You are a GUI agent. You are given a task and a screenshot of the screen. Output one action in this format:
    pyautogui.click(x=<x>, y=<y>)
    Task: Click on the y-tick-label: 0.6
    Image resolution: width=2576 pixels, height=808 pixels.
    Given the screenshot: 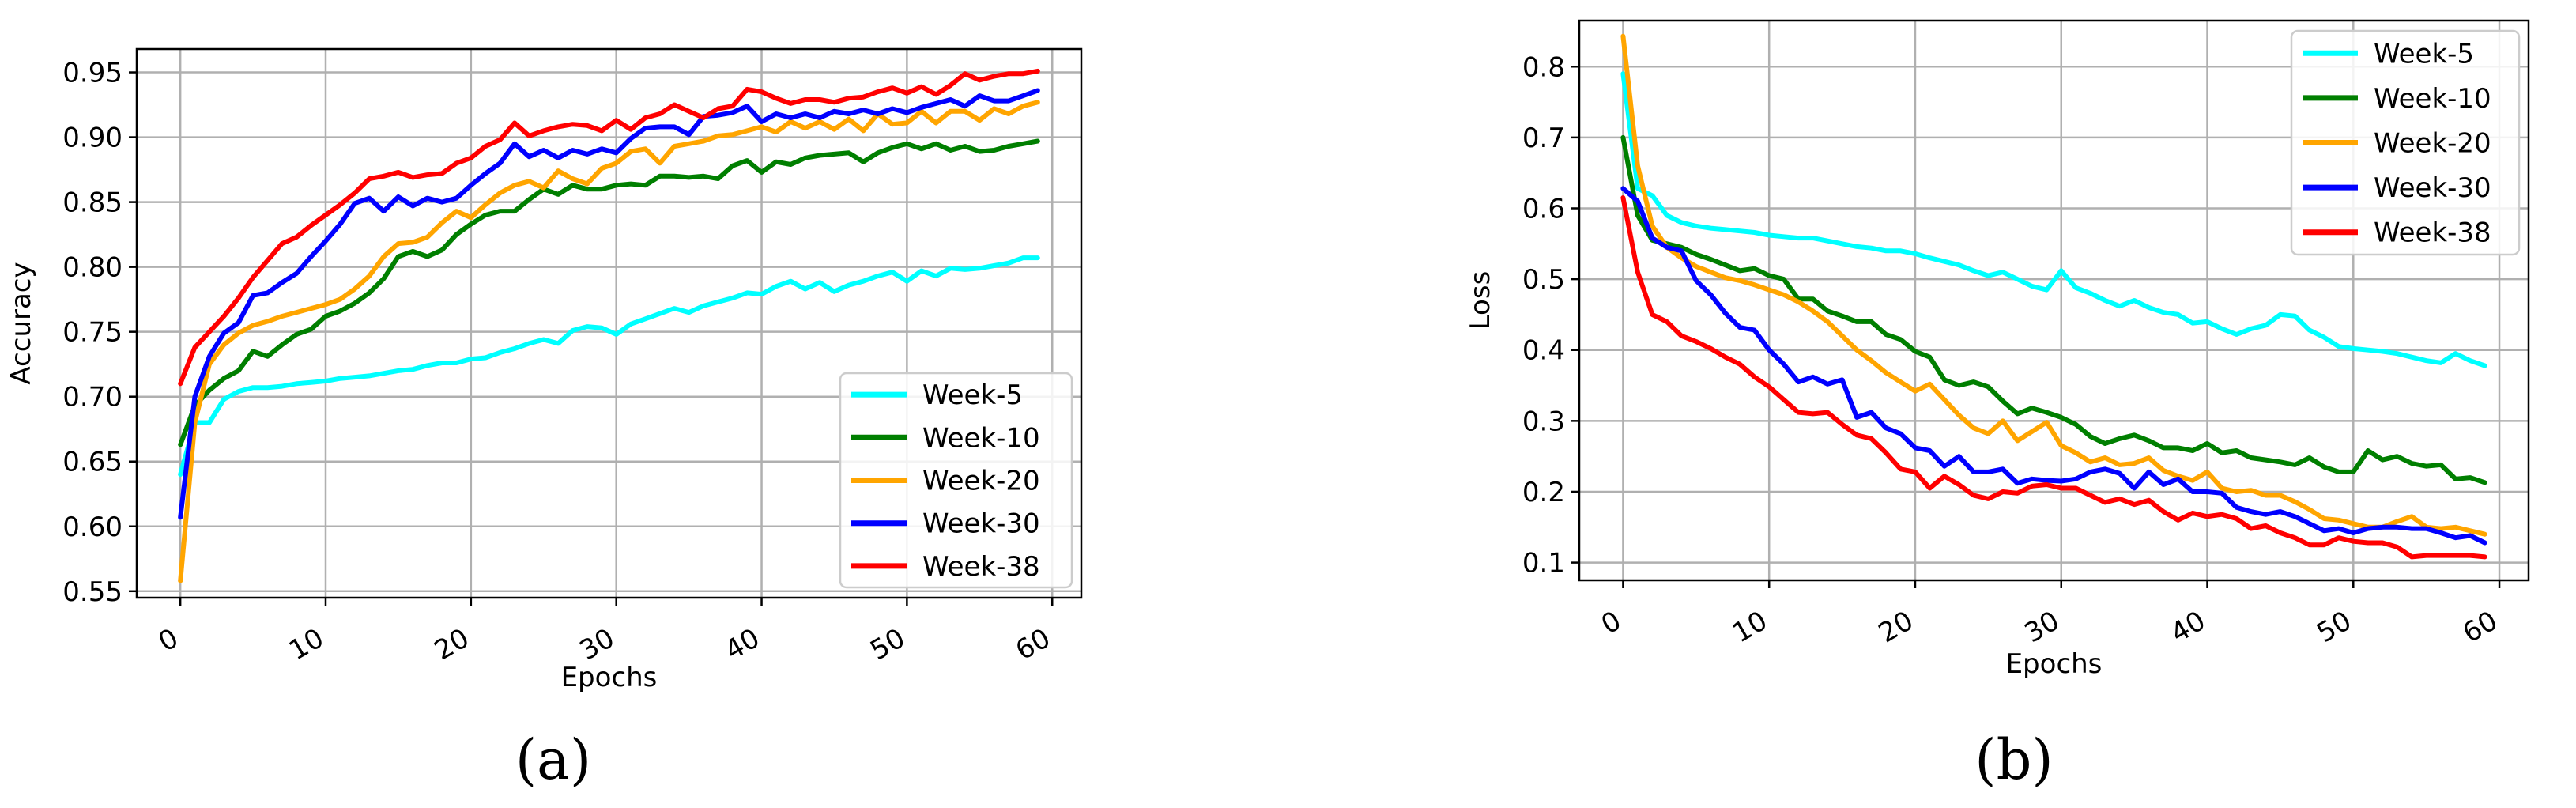 What is the action you would take?
    pyautogui.click(x=1543, y=209)
    